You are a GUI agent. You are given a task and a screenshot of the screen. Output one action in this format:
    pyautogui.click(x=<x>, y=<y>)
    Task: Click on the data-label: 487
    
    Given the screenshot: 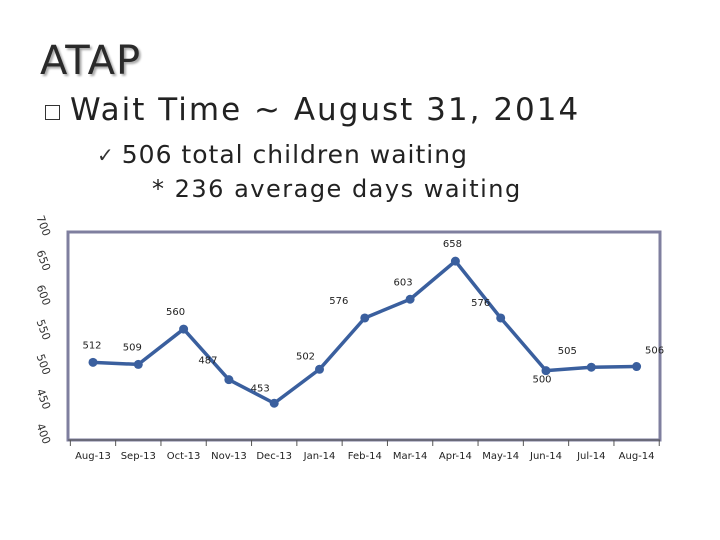 What is the action you would take?
    pyautogui.click(x=207, y=361)
    